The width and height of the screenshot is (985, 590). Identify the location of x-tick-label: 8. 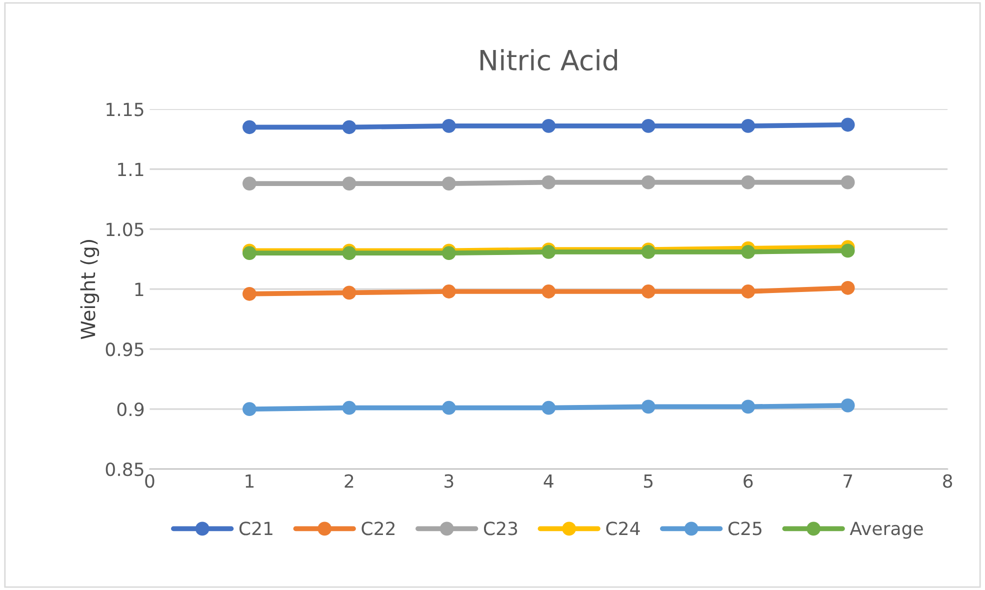
(947, 481).